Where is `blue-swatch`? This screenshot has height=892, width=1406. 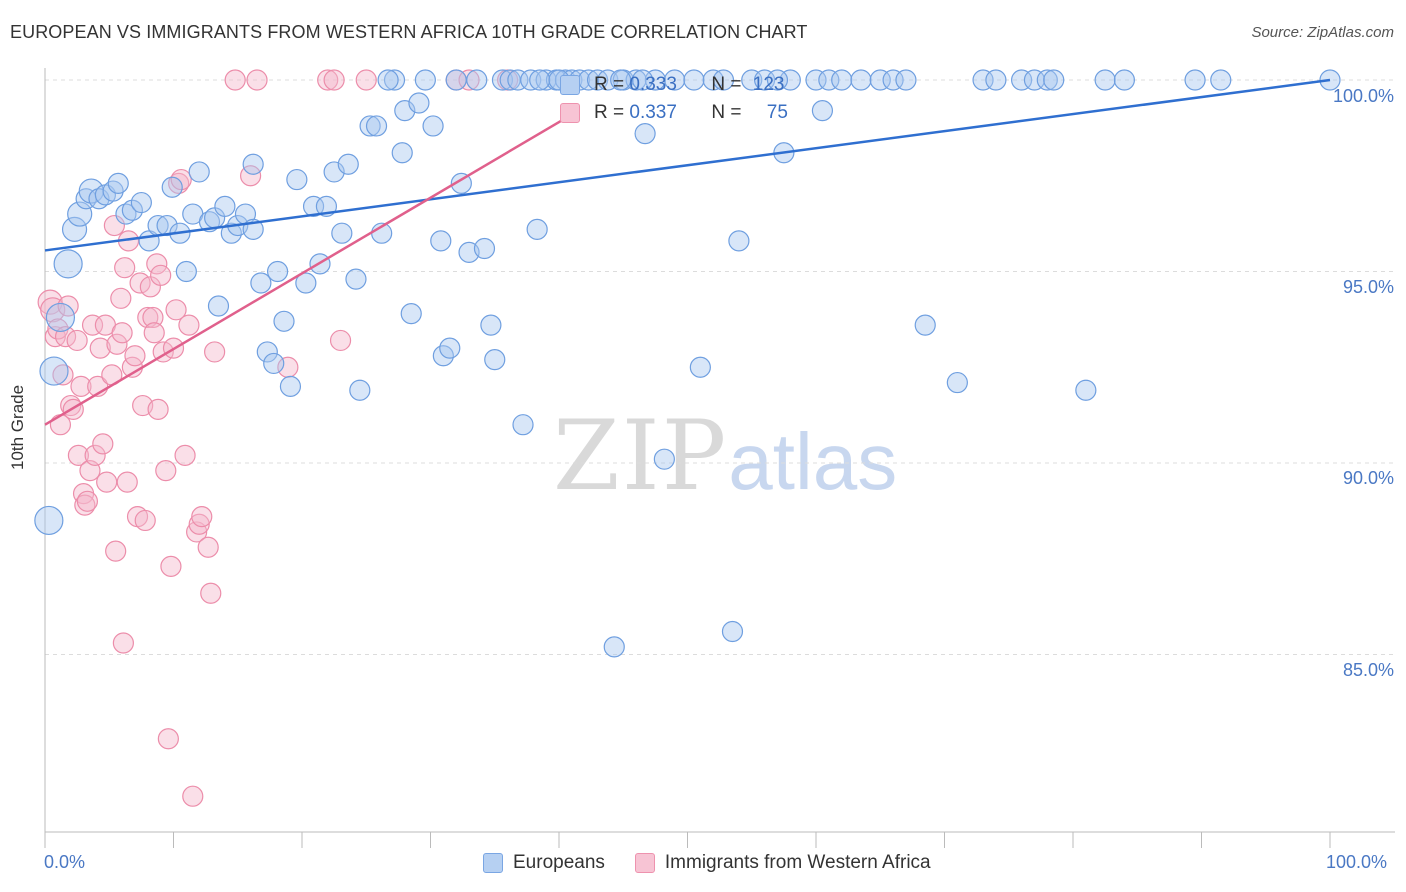 blue-swatch is located at coordinates (570, 85).